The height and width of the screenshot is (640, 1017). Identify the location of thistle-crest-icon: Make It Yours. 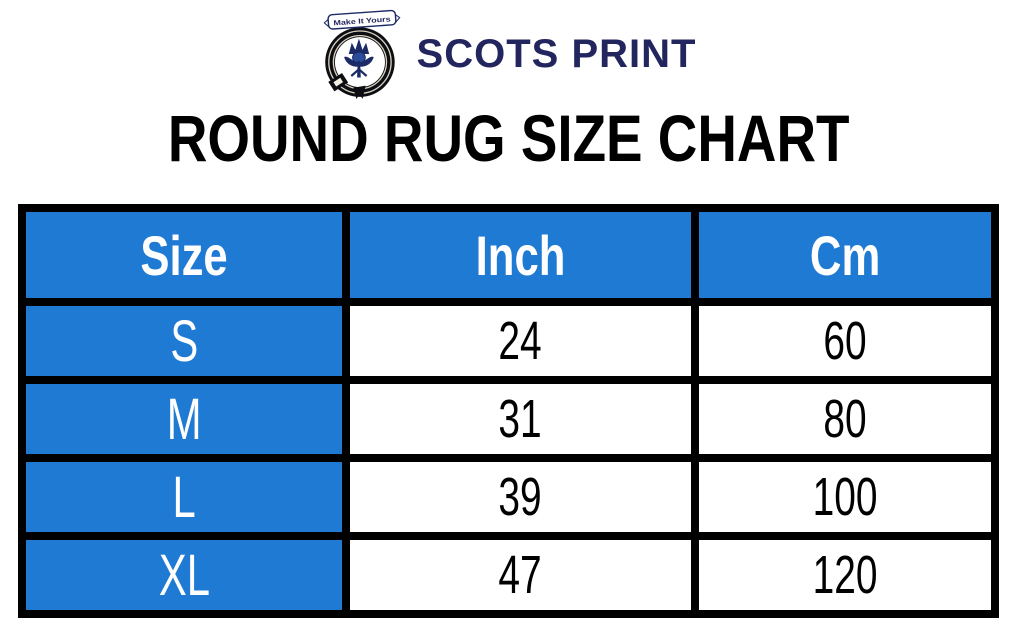
(362, 54).